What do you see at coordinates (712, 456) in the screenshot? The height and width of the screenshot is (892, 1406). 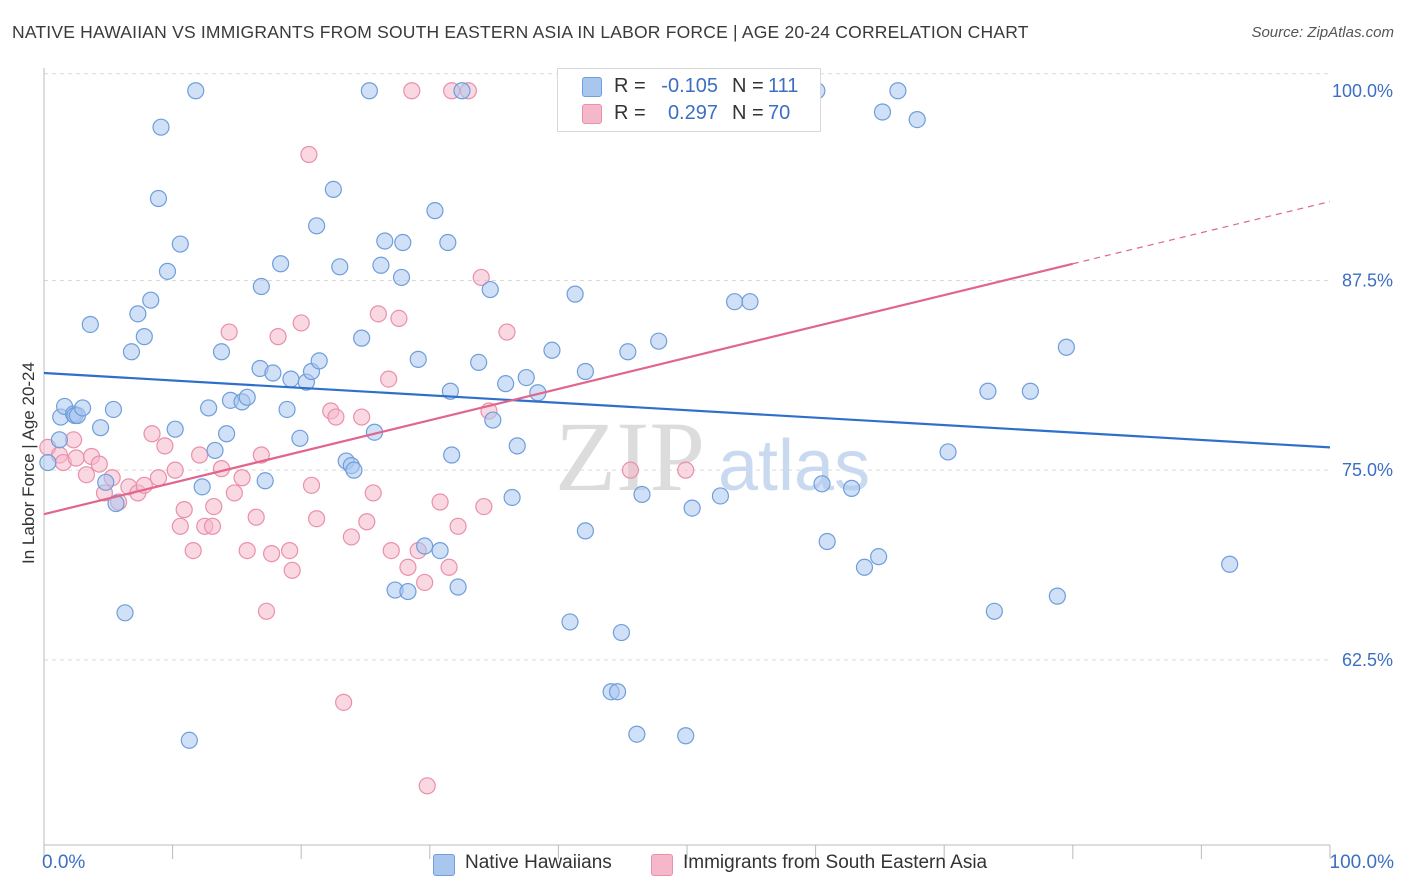 I see `watermark: ZIP atlas` at bounding box center [712, 456].